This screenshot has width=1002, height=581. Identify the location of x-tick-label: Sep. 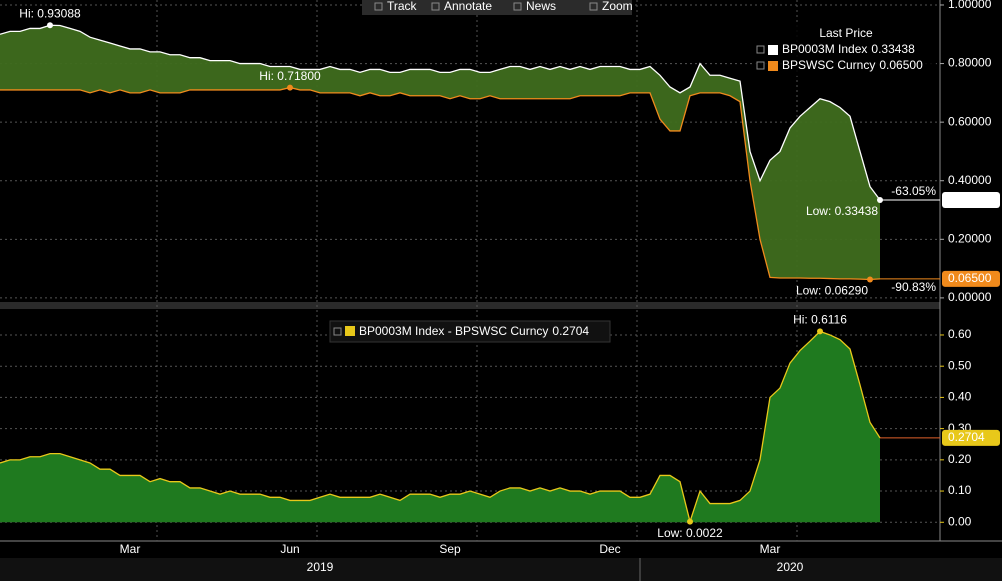
(450, 549).